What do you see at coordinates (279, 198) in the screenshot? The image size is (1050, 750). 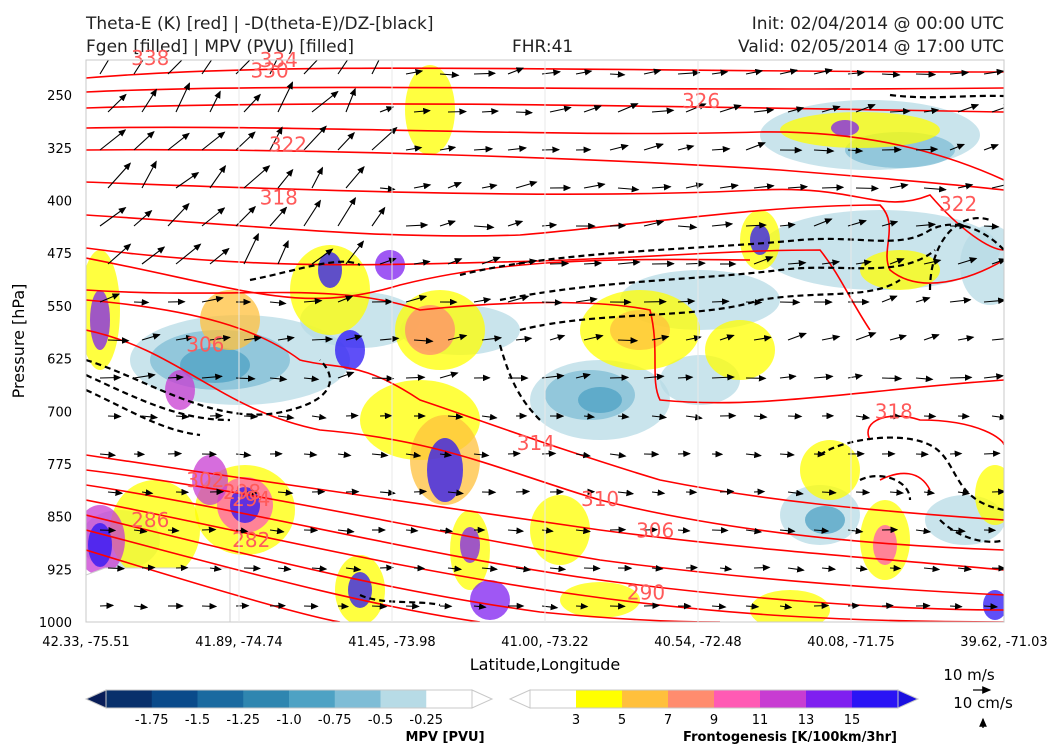 I see `theta-e-contour-label: 318` at bounding box center [279, 198].